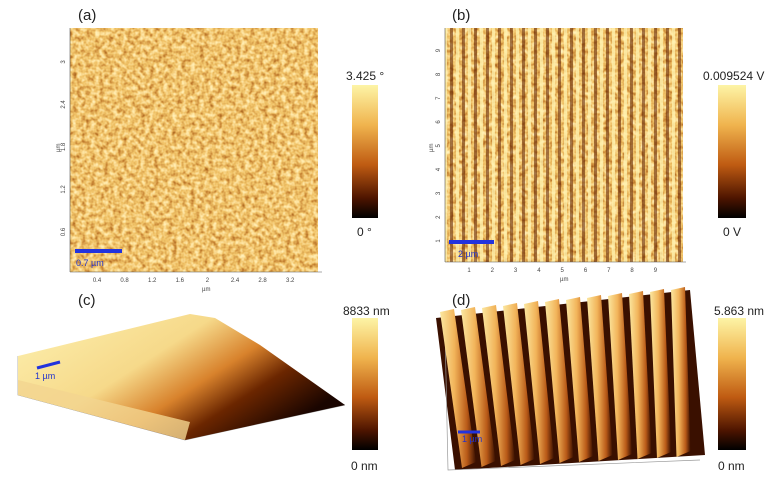  What do you see at coordinates (366, 311) in the screenshot?
I see `colorbar-max: 8833 nm` at bounding box center [366, 311].